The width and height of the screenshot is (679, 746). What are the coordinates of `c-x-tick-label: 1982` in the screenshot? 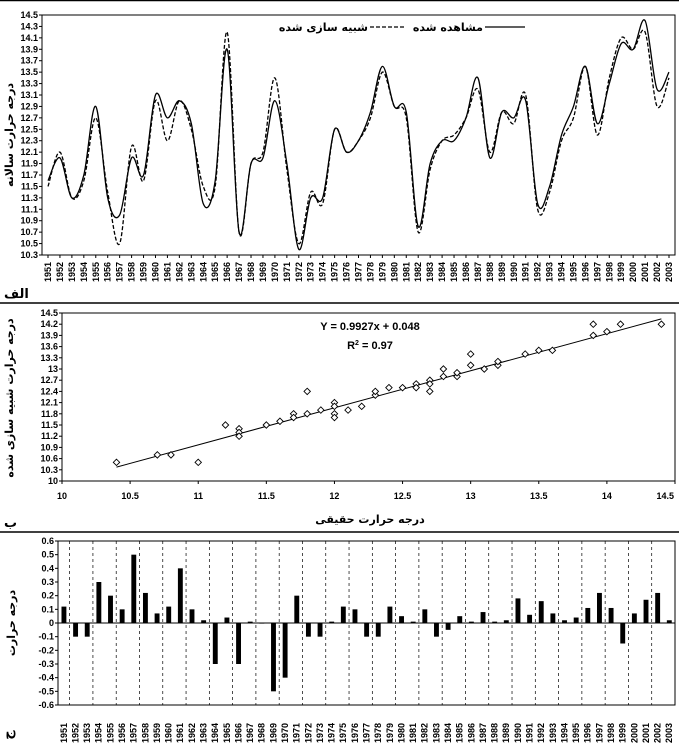 It's located at (425, 733).